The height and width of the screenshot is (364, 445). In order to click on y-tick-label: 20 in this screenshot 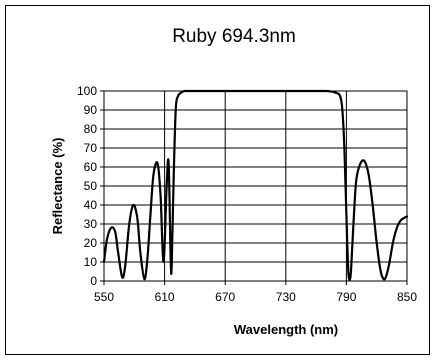, I will do `click(91, 243)`.